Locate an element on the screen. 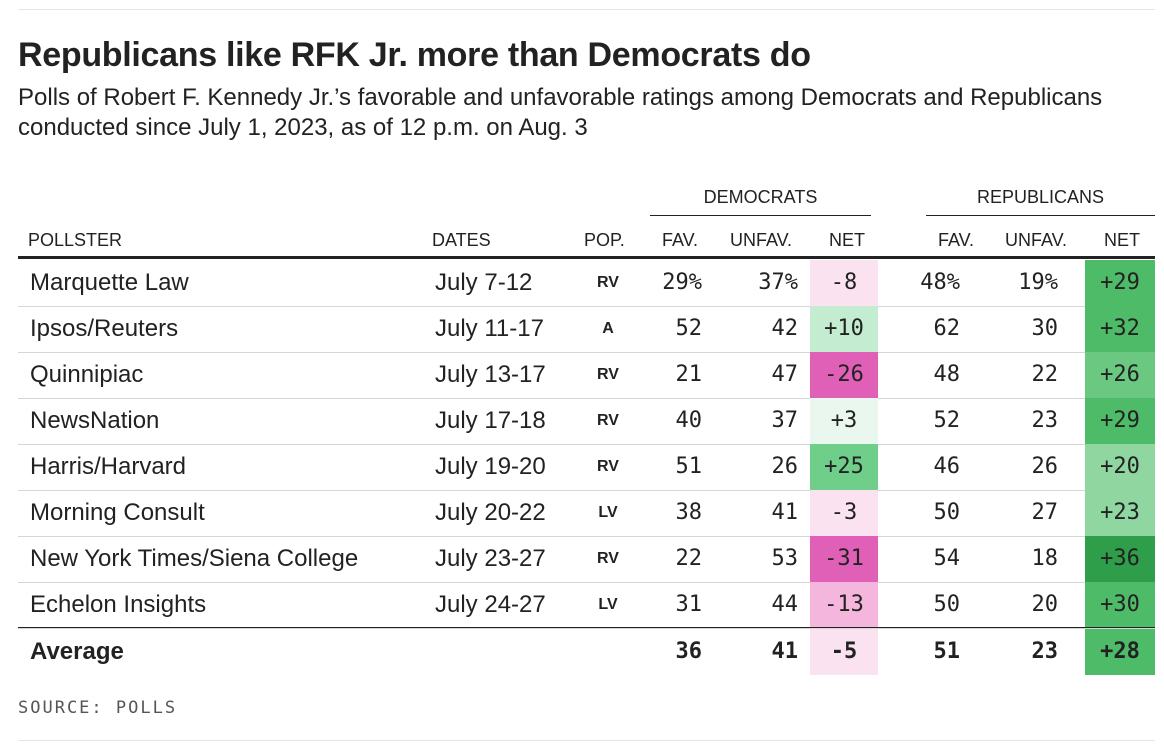  dates-cell: July 7-12 is located at coordinates (484, 282).